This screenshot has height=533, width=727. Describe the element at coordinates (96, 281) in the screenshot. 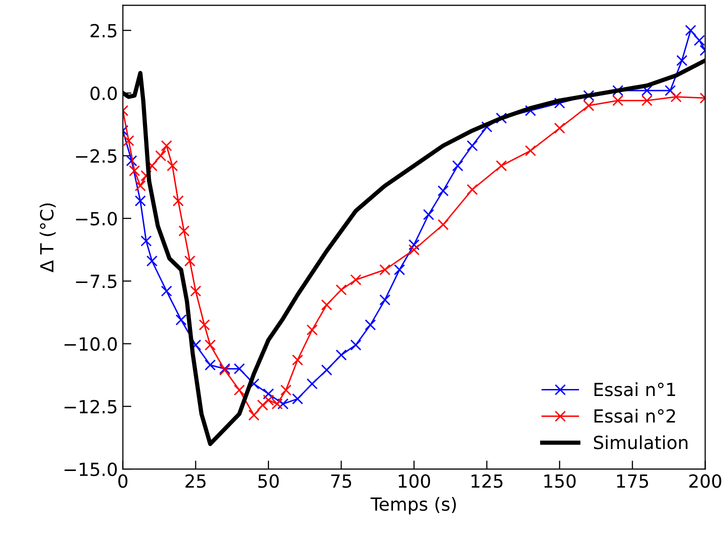

I see `y-tick-label: −7.5` at that location.